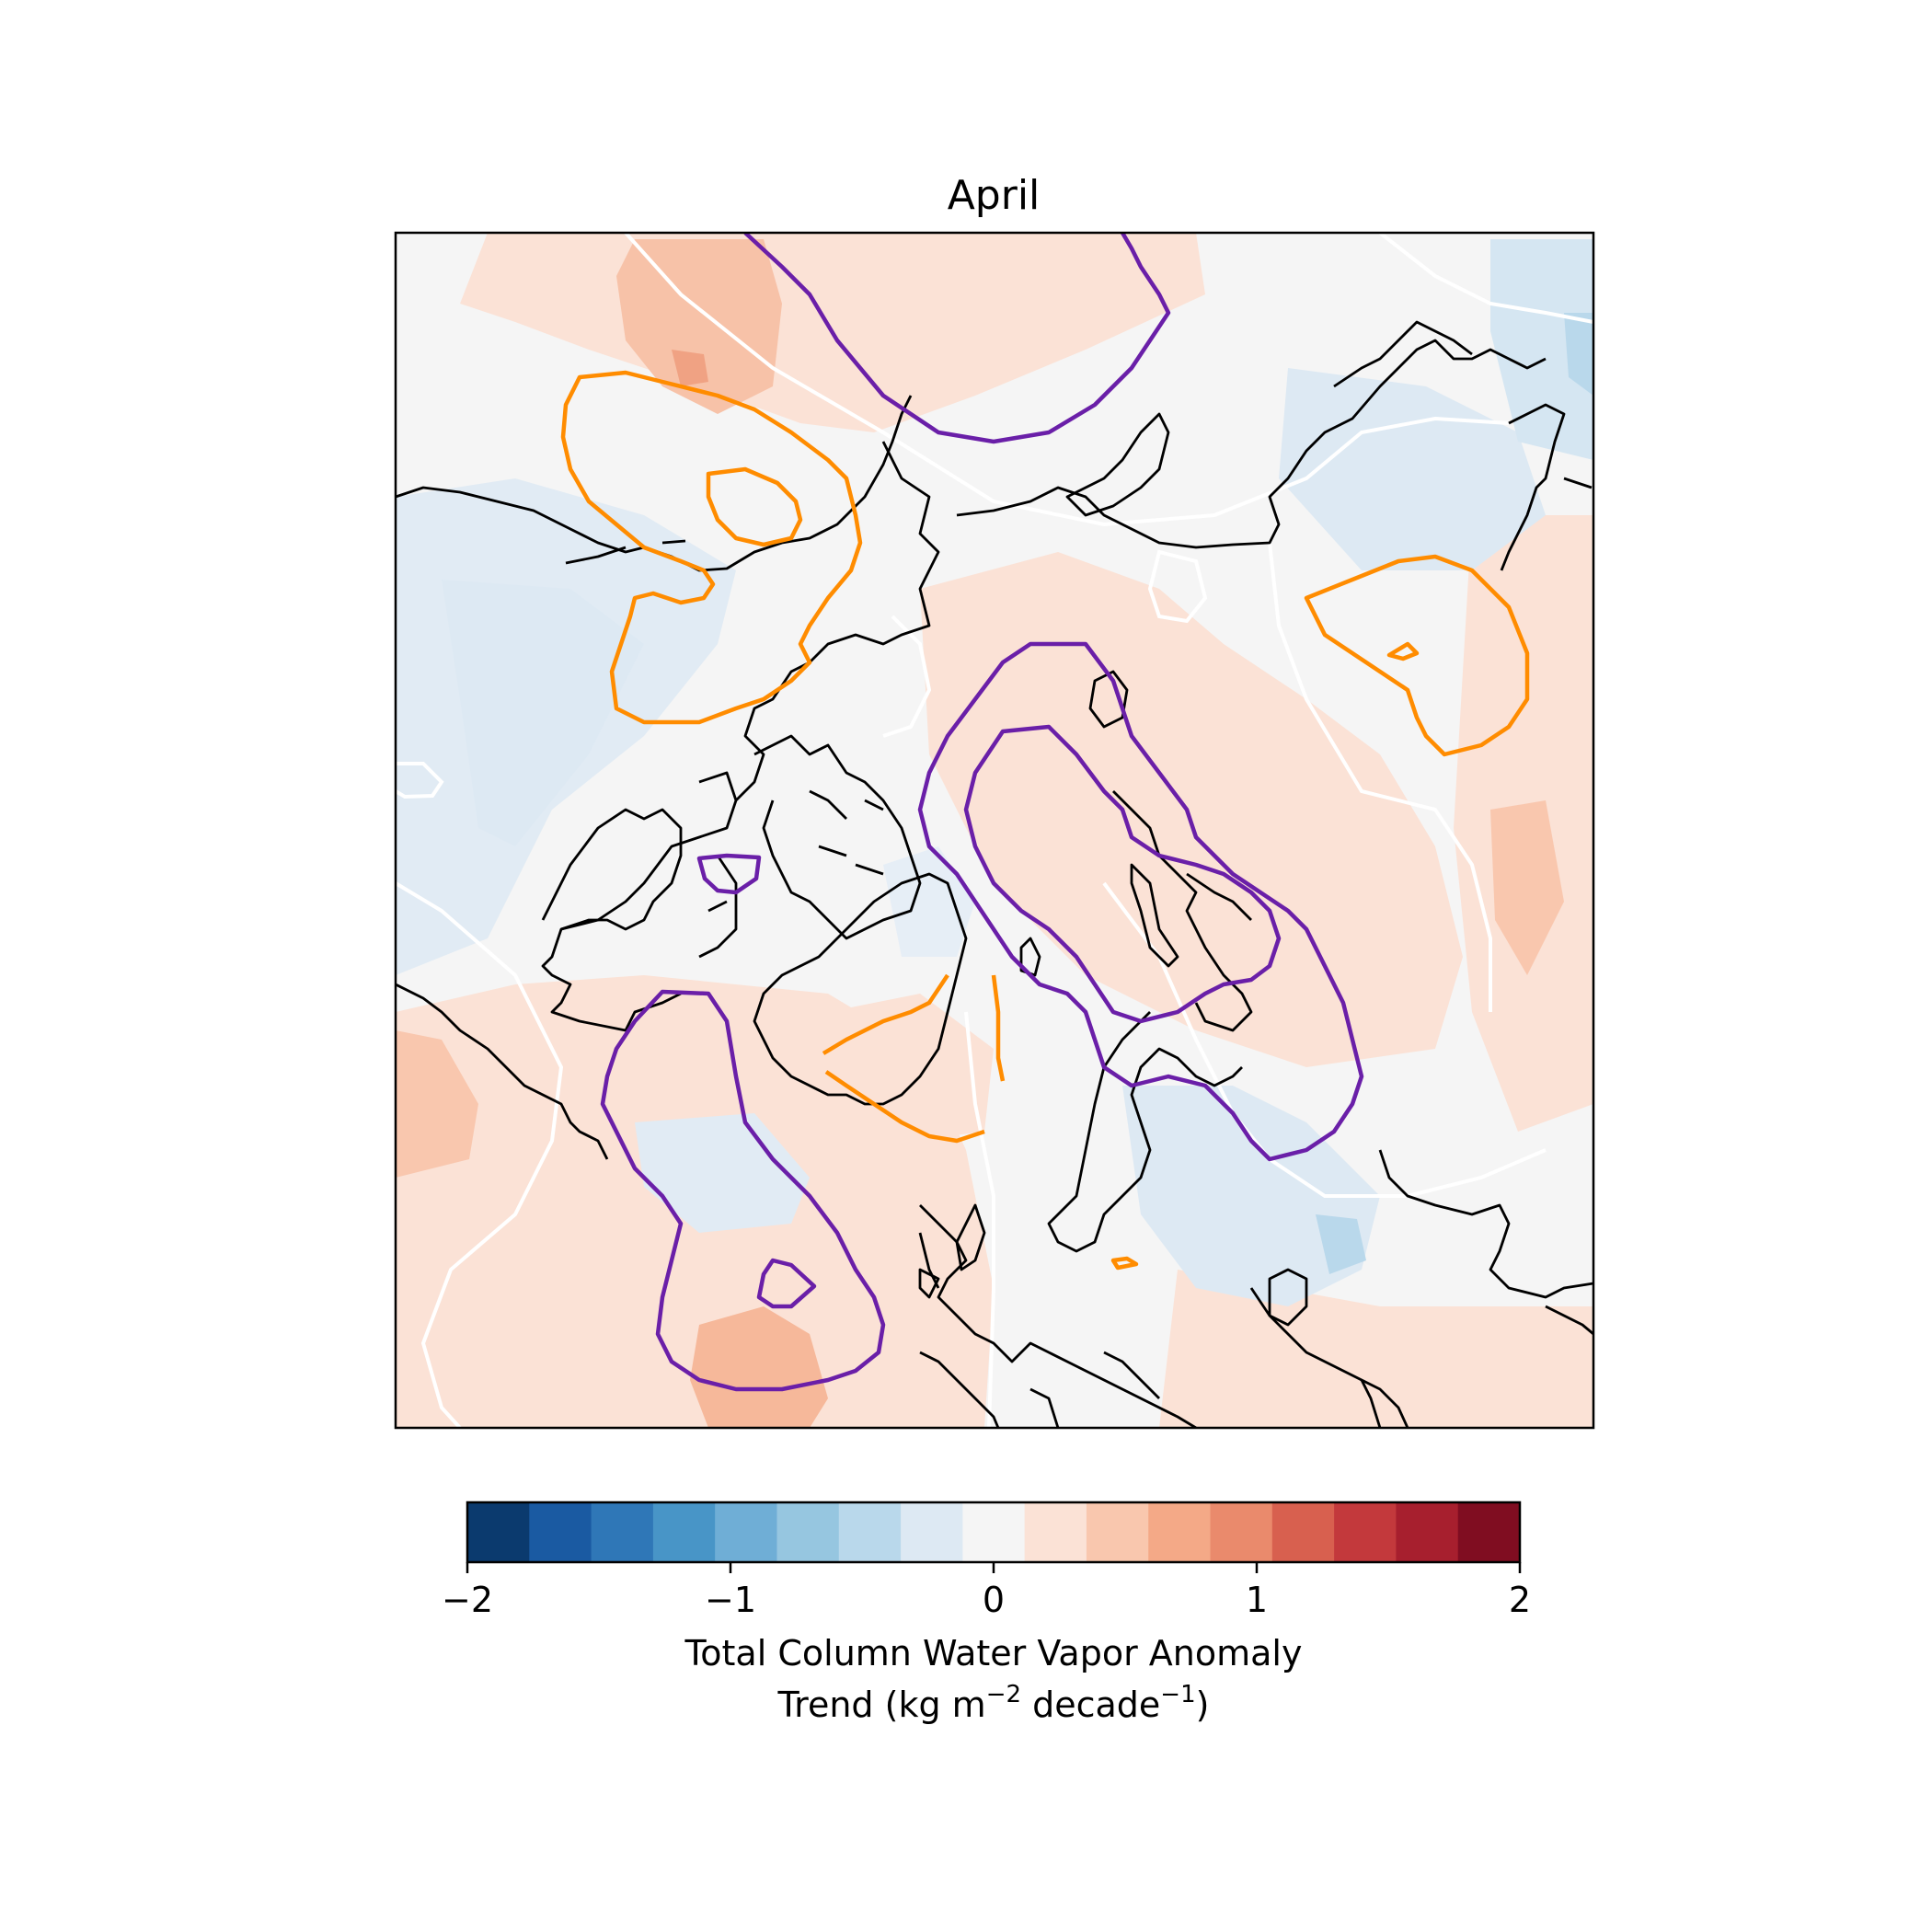 This screenshot has width=1932, height=1932. I want to click on colorbar, so click(994, 1537).